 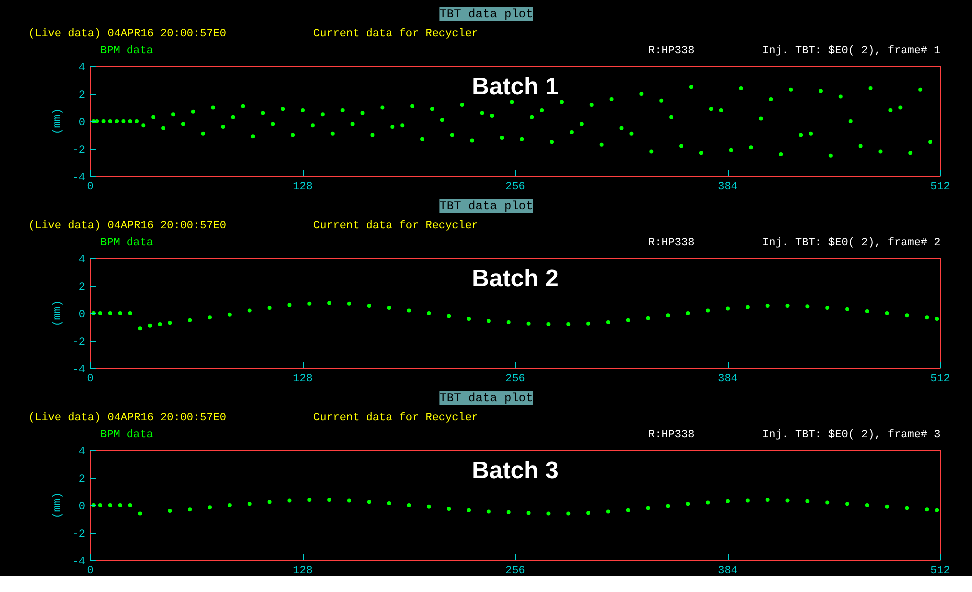 What do you see at coordinates (515, 471) in the screenshot?
I see `annotation: Batch 3` at bounding box center [515, 471].